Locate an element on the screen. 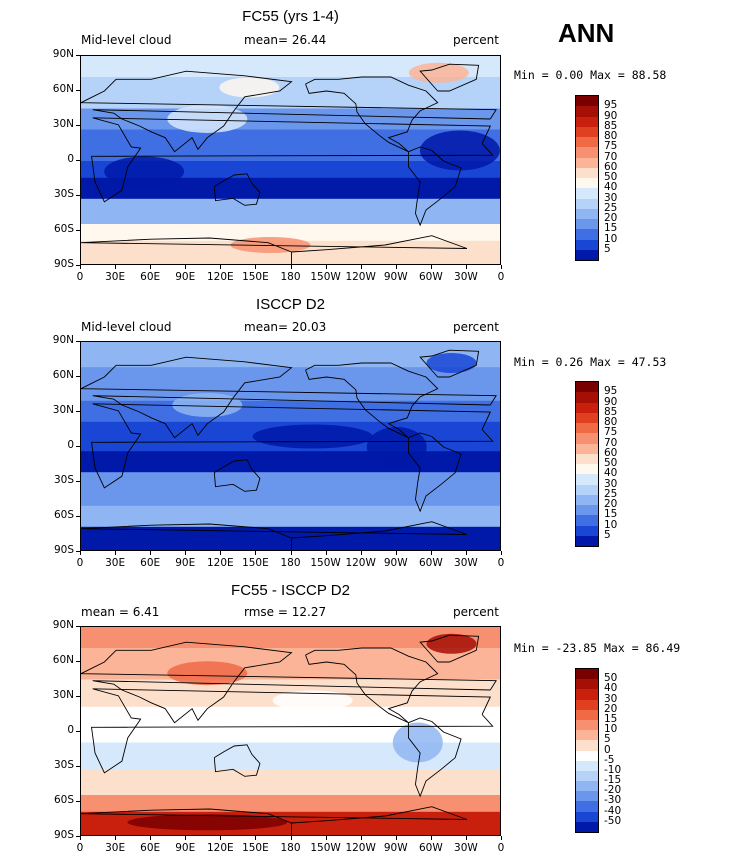 This screenshot has width=733, height=864. panel-1-mean-label: mean= 26.44 is located at coordinates (285, 40).